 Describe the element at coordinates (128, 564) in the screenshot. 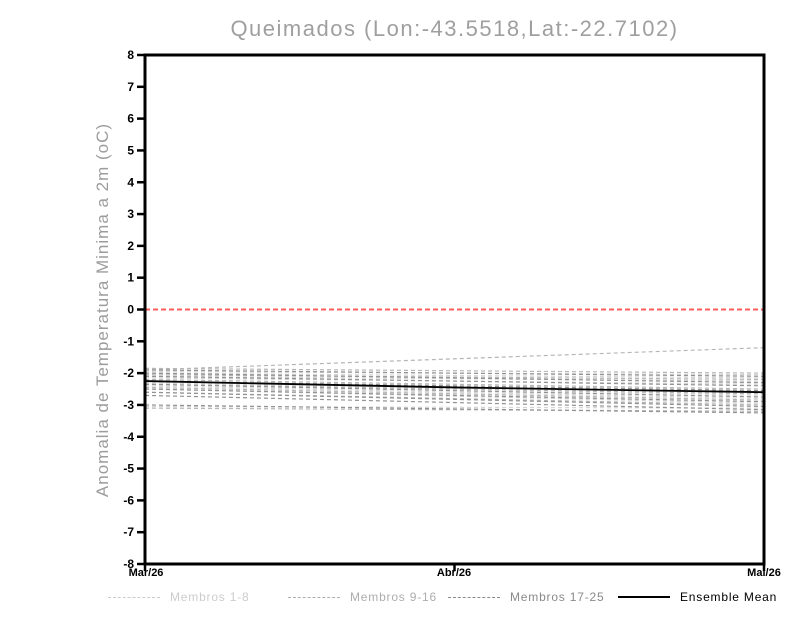

I see `y-tick-label: -8` at that location.